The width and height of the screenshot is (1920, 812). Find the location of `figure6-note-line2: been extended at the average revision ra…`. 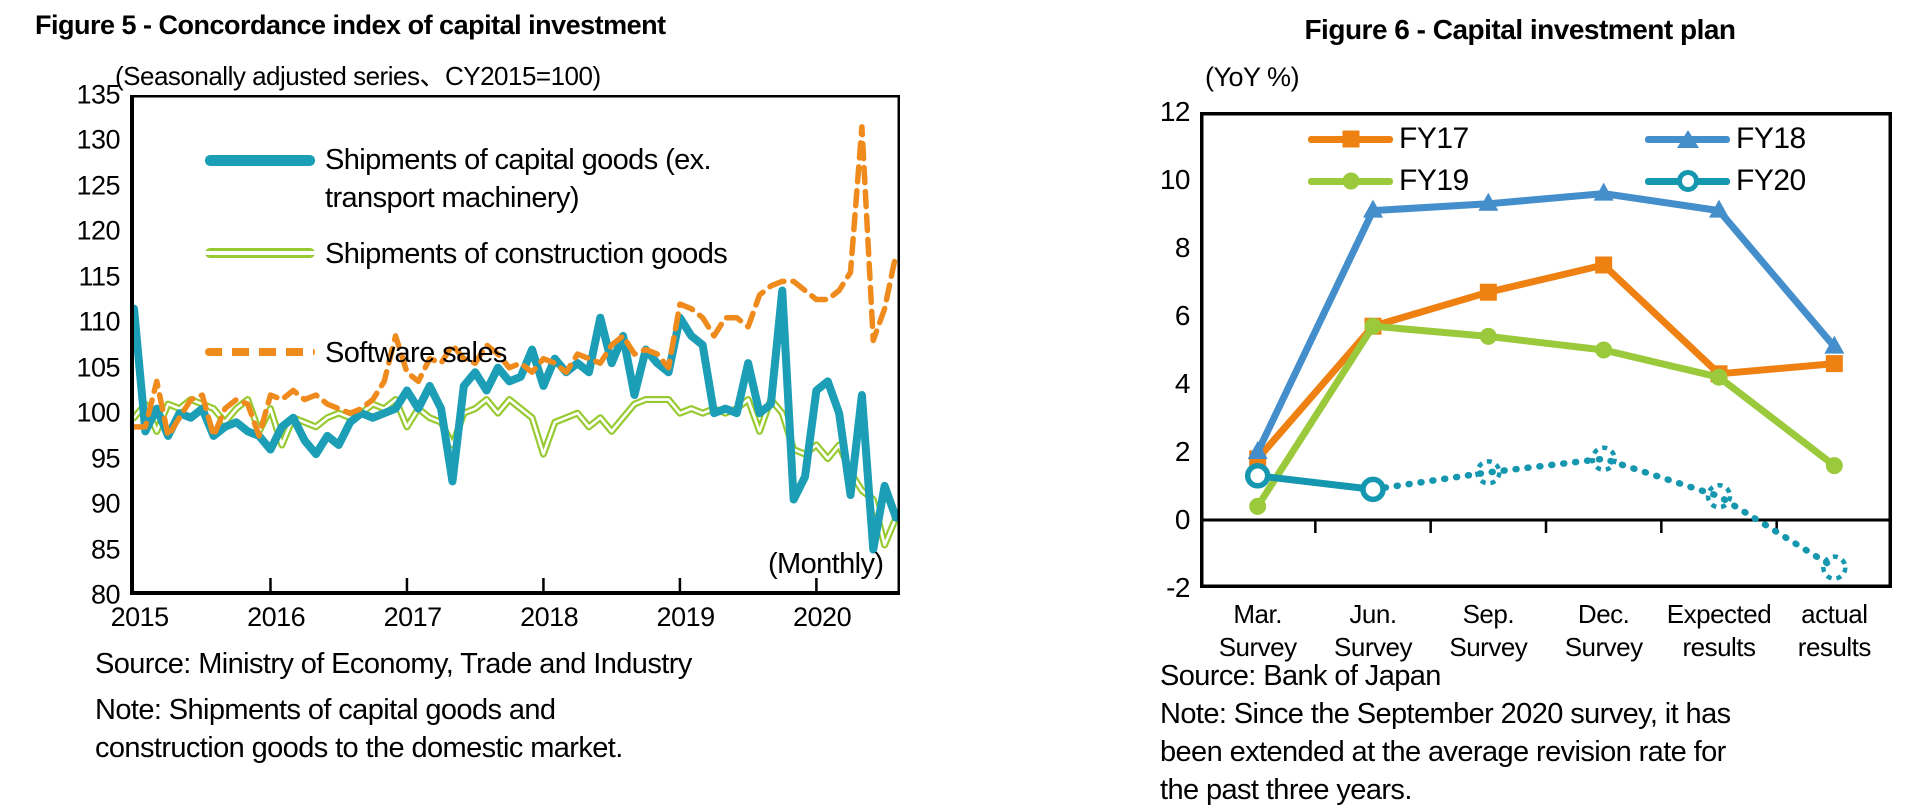

figure6-note-line2: been extended at the average revision ra… is located at coordinates (1443, 752).